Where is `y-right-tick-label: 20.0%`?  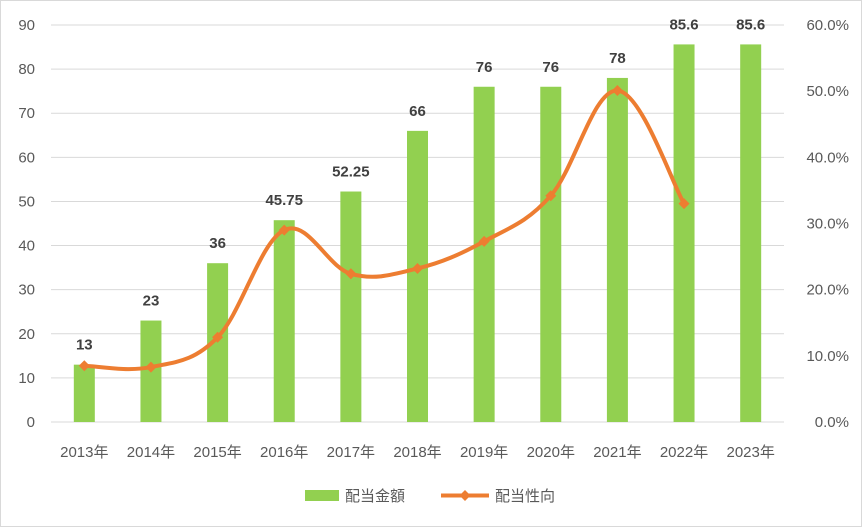
y-right-tick-label: 20.0% is located at coordinates (827, 290).